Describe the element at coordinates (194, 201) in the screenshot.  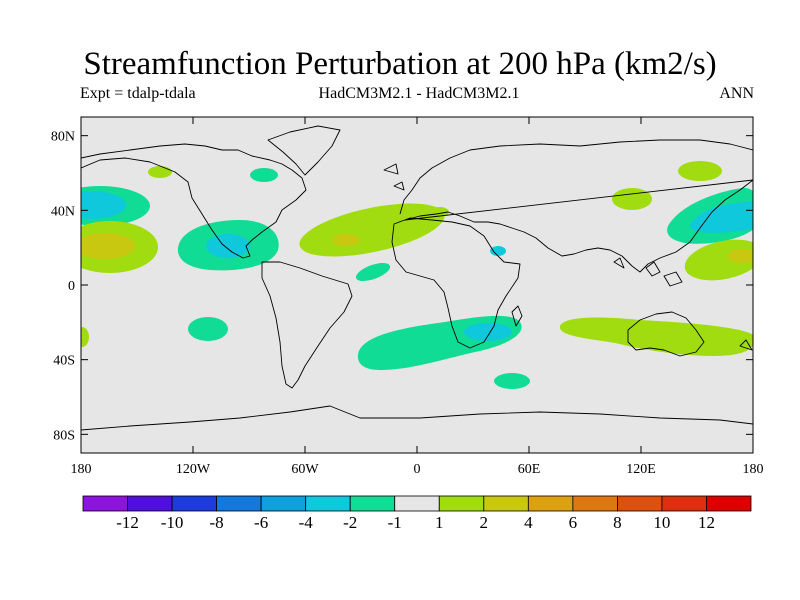
I see `north-america-coast` at that location.